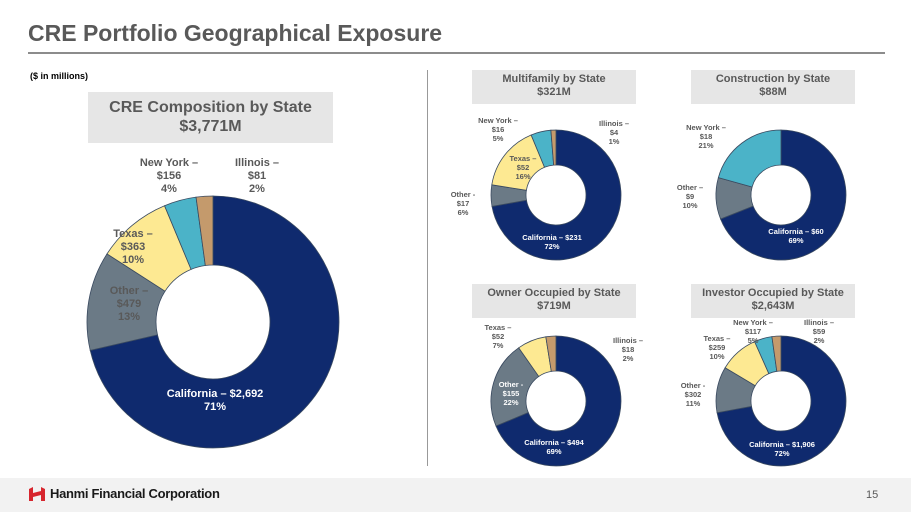 This screenshot has height=512, width=911. What do you see at coordinates (456, 53) in the screenshot?
I see `title-divider` at bounding box center [456, 53].